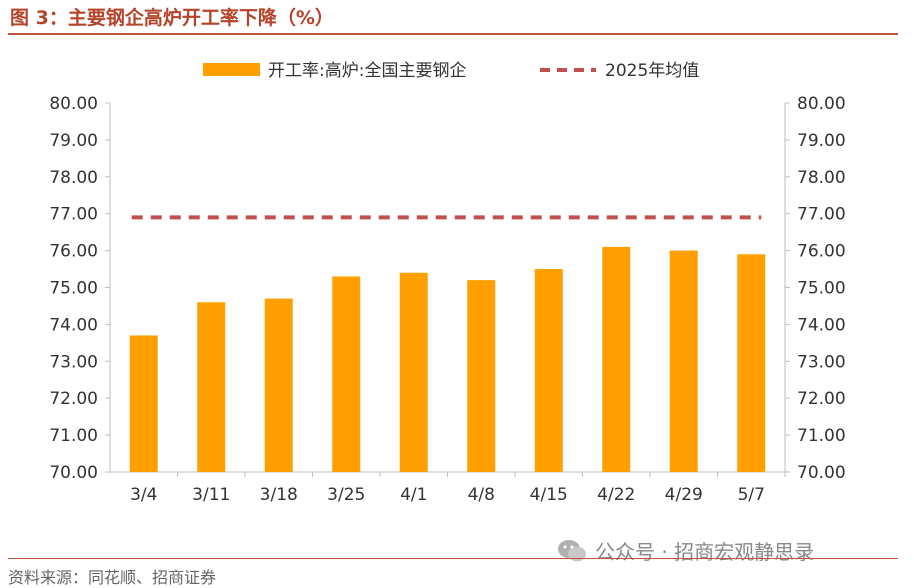 The image size is (914, 588). I want to click on source-note: 资料来源：同花顺、招商证券, so click(112, 577).